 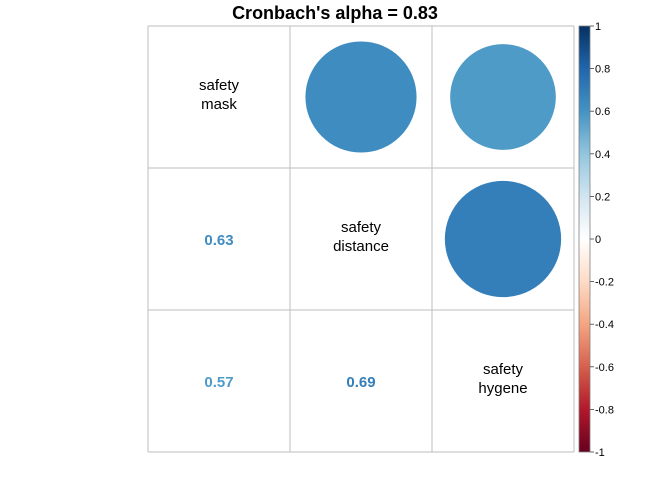 What do you see at coordinates (219, 95) in the screenshot?
I see `variable-label: safety mask` at bounding box center [219, 95].